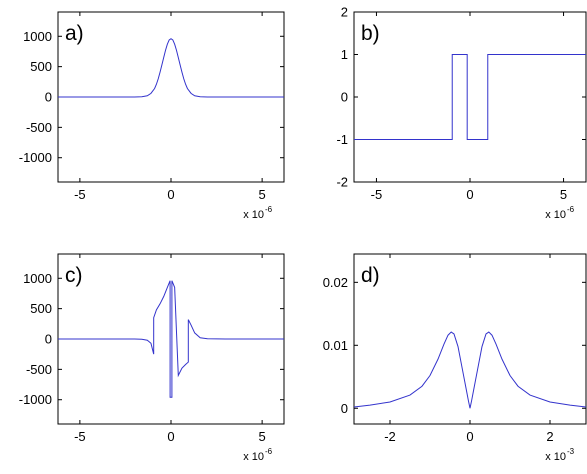 This screenshot has width=587, height=474. I want to click on panel-c-xtick-label: -5, so click(80, 436).